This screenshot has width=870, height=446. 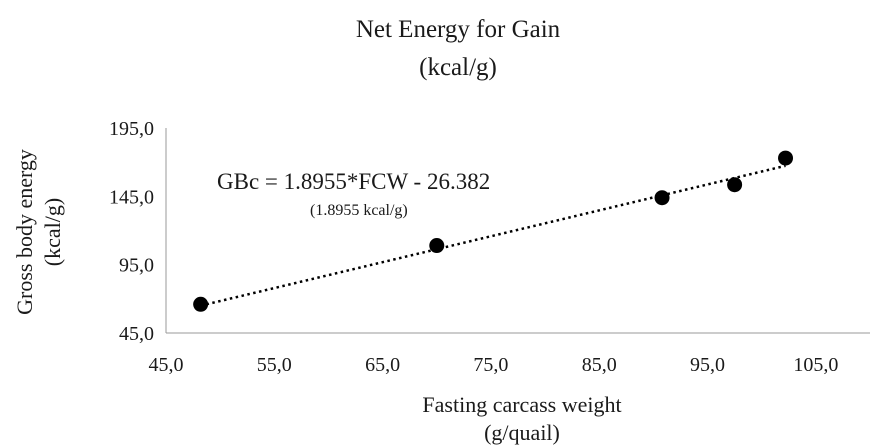 I want to click on y-tick-label: 95,0, so click(x=136, y=266).